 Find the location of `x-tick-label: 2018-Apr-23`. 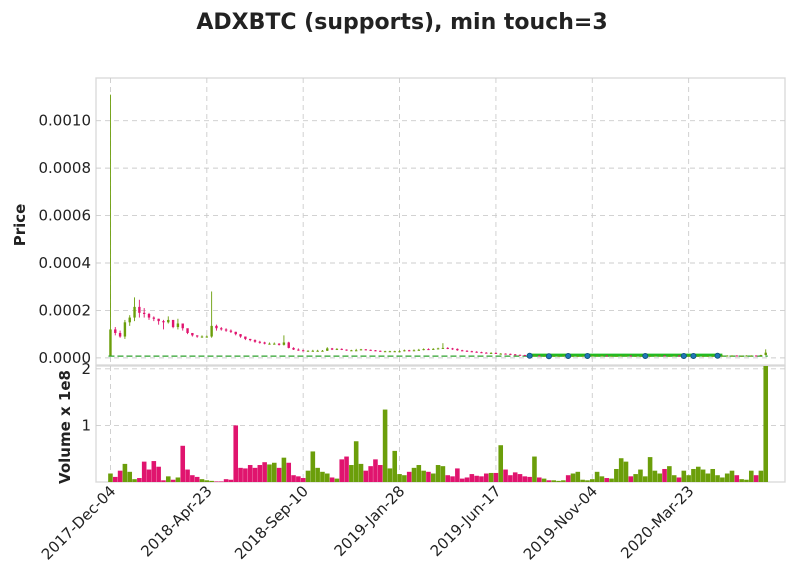

x-tick-label: 2018-Apr-23 is located at coordinates (176, 521).